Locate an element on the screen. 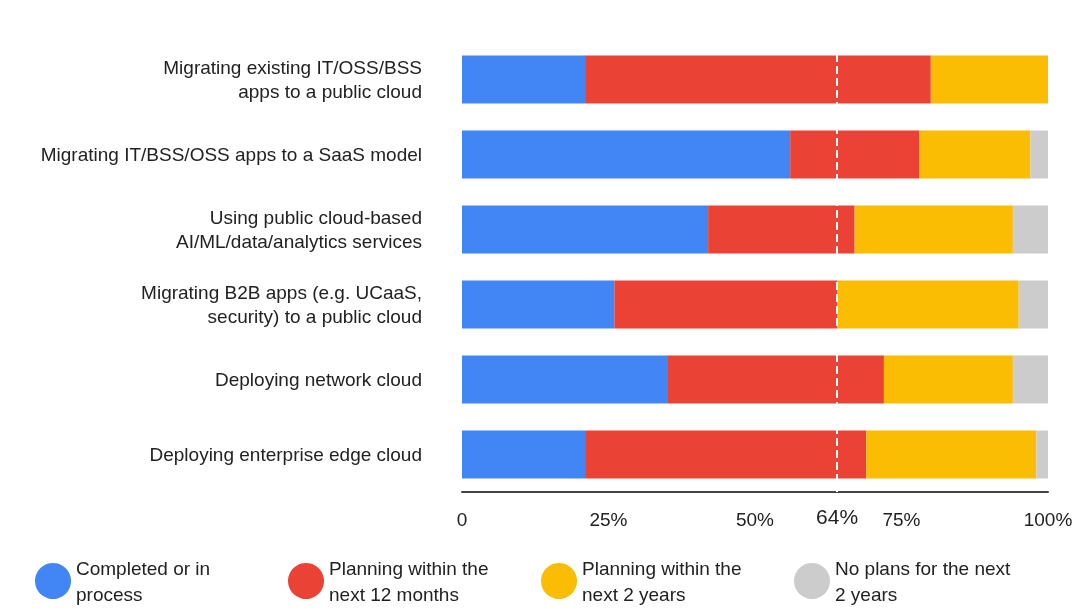 The height and width of the screenshot is (612, 1082). x-tick-label: 100% is located at coordinates (1048, 519).